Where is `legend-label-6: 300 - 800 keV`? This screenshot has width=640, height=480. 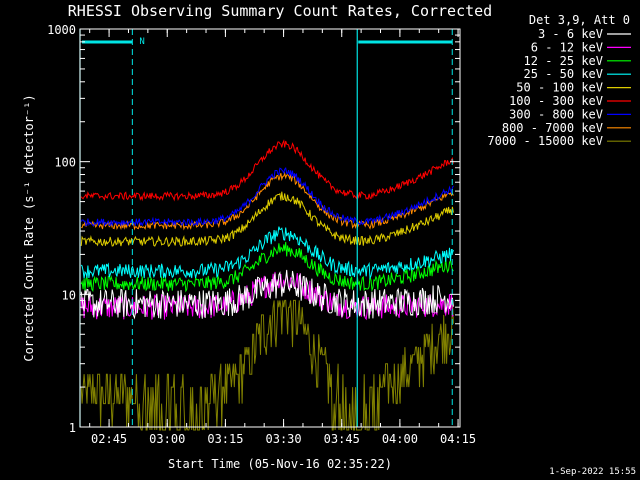 legend-label-6: 300 - 800 keV is located at coordinates (556, 114).